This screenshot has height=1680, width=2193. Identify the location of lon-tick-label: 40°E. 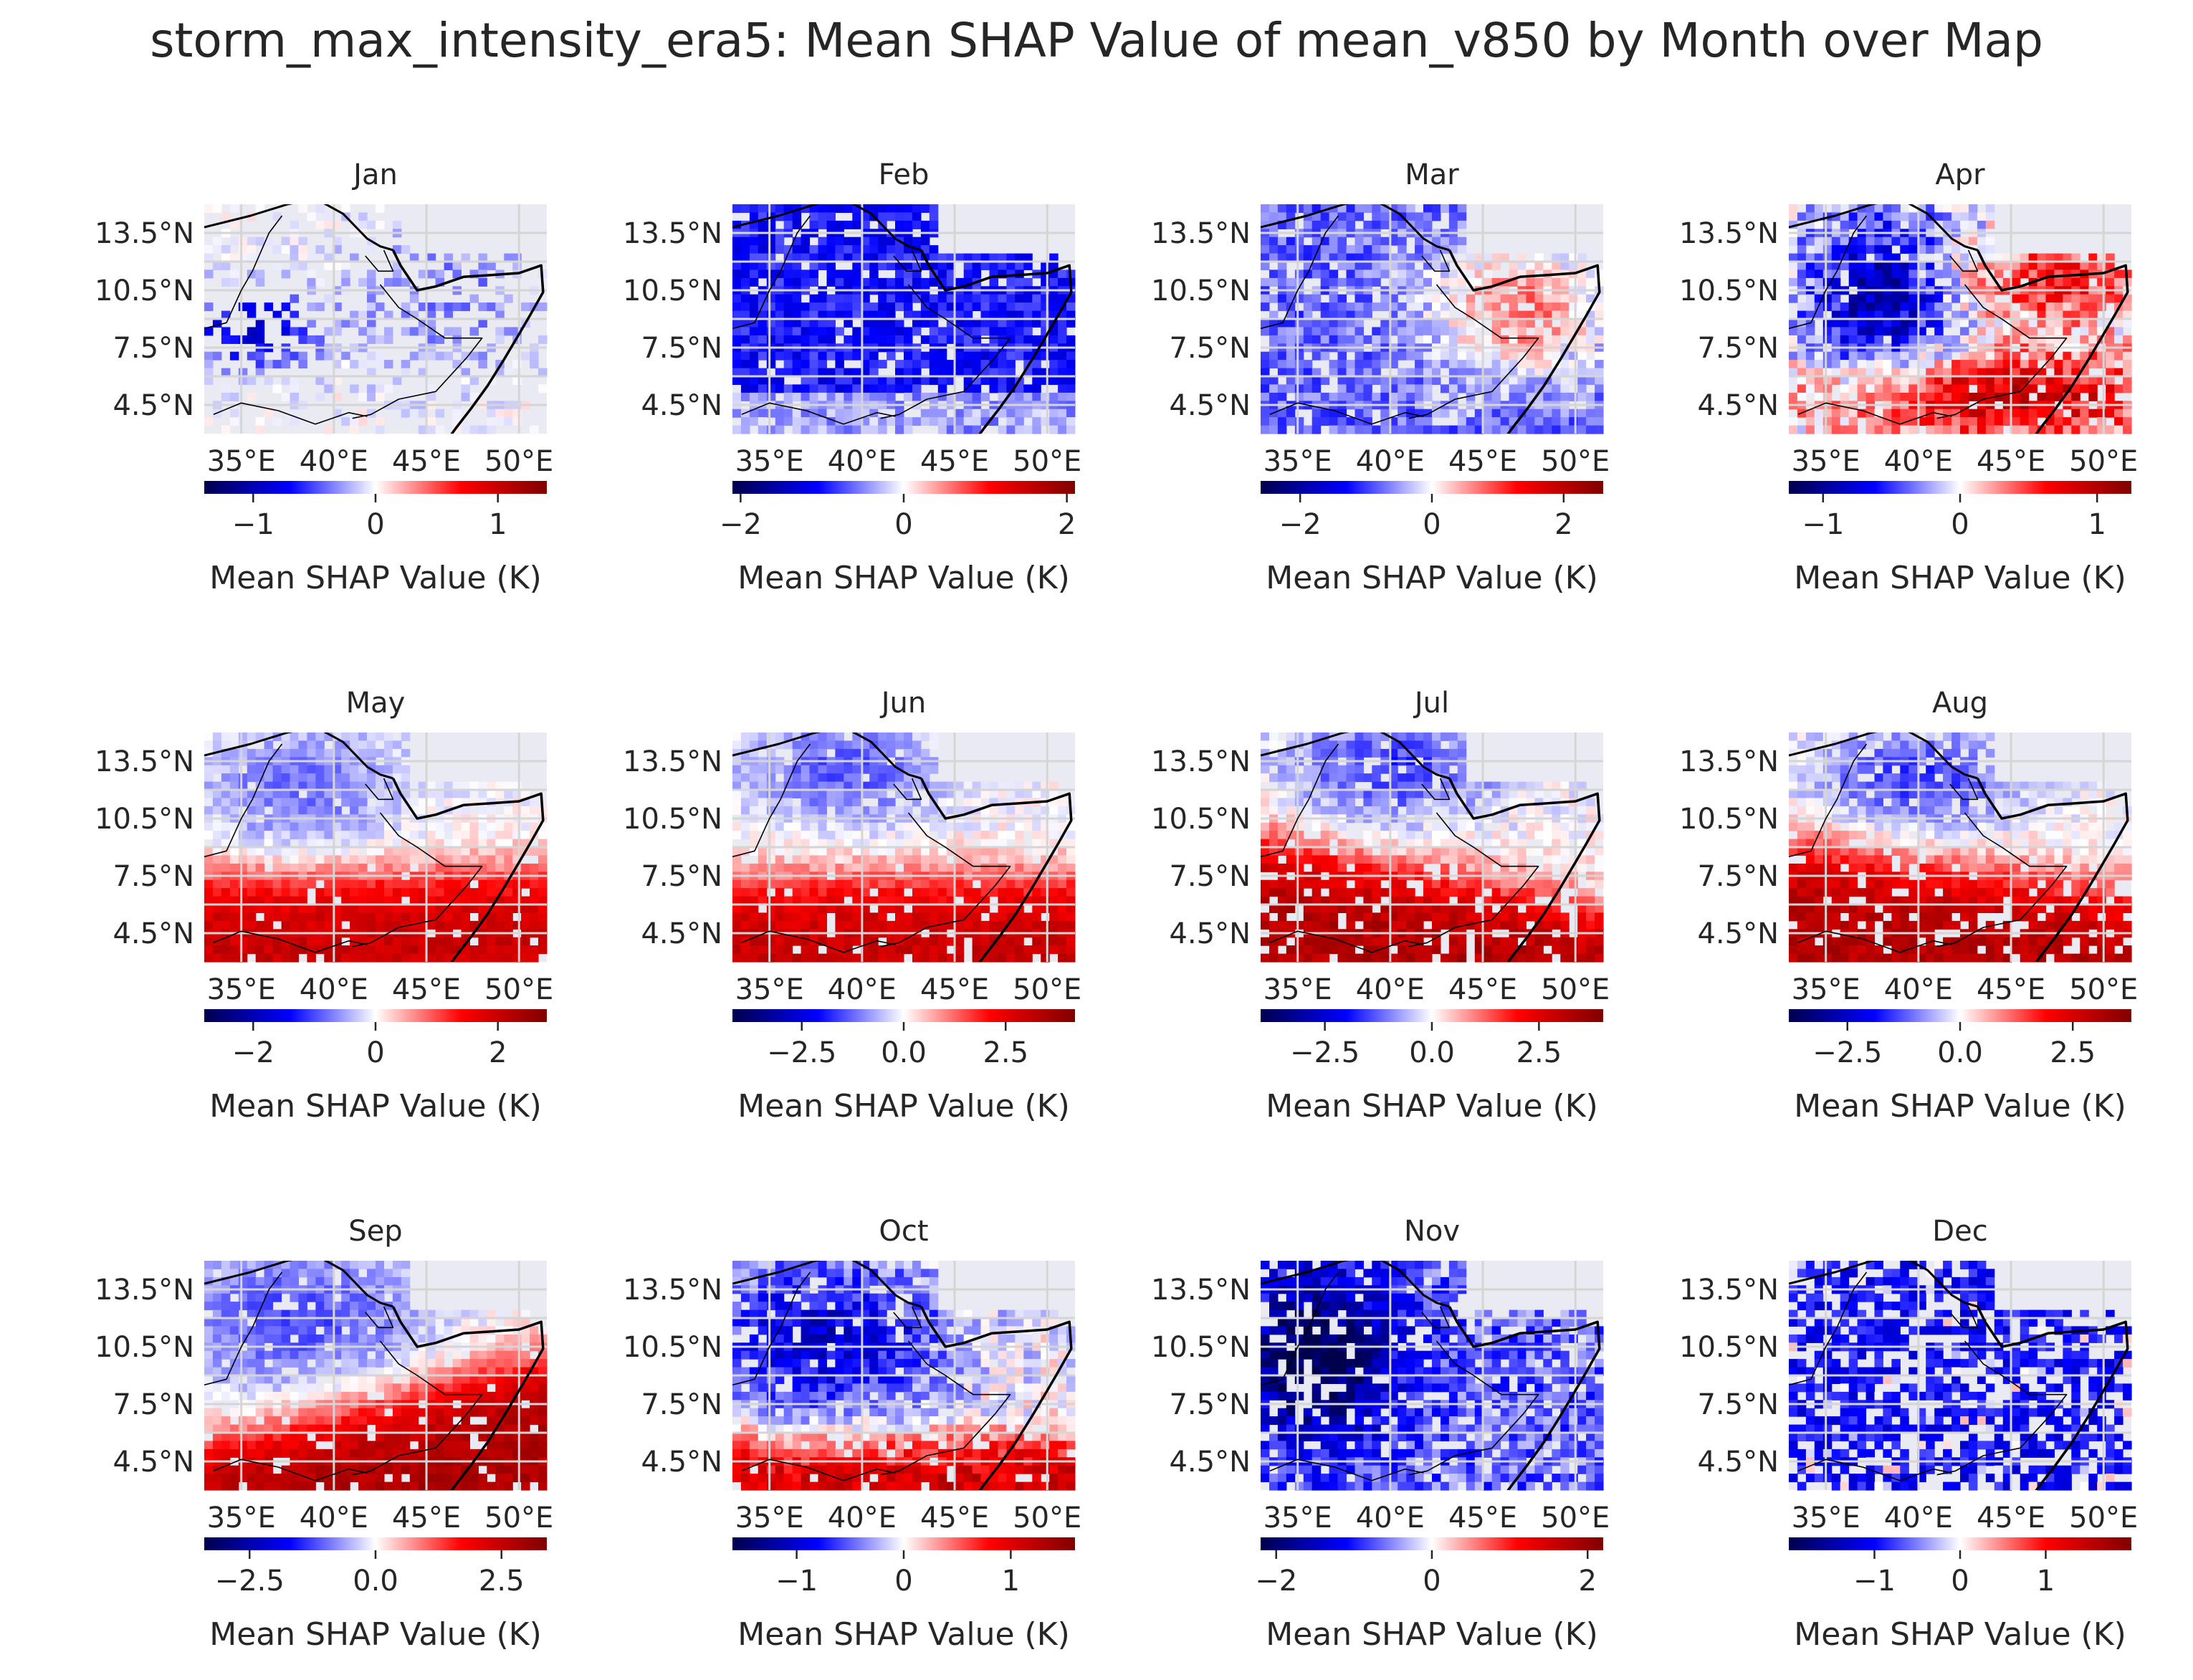
(1919, 461).